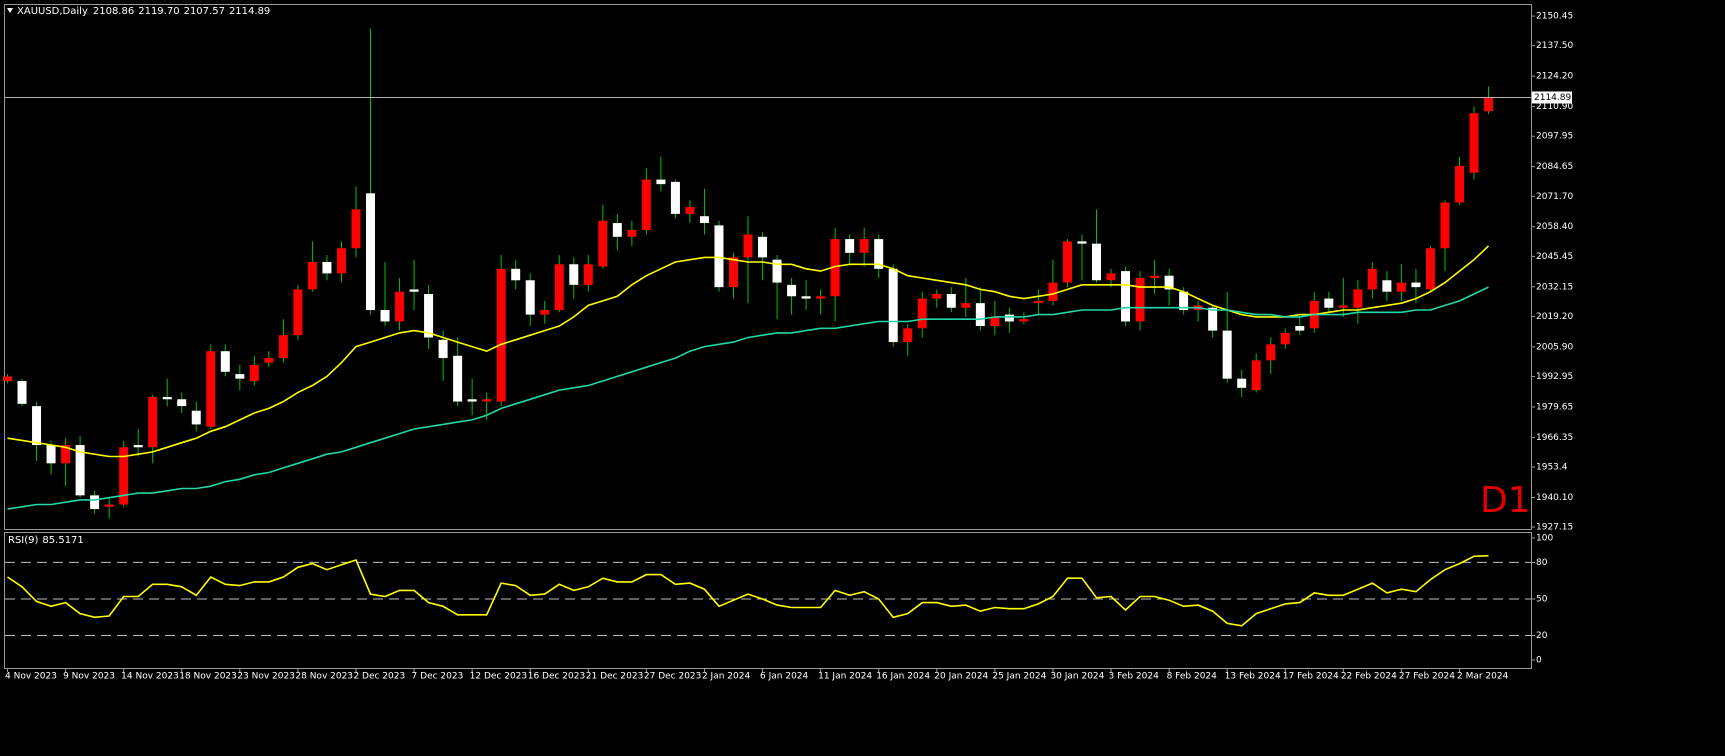 The width and height of the screenshot is (1725, 756). What do you see at coordinates (10, 10) in the screenshot?
I see `menu-triangle` at bounding box center [10, 10].